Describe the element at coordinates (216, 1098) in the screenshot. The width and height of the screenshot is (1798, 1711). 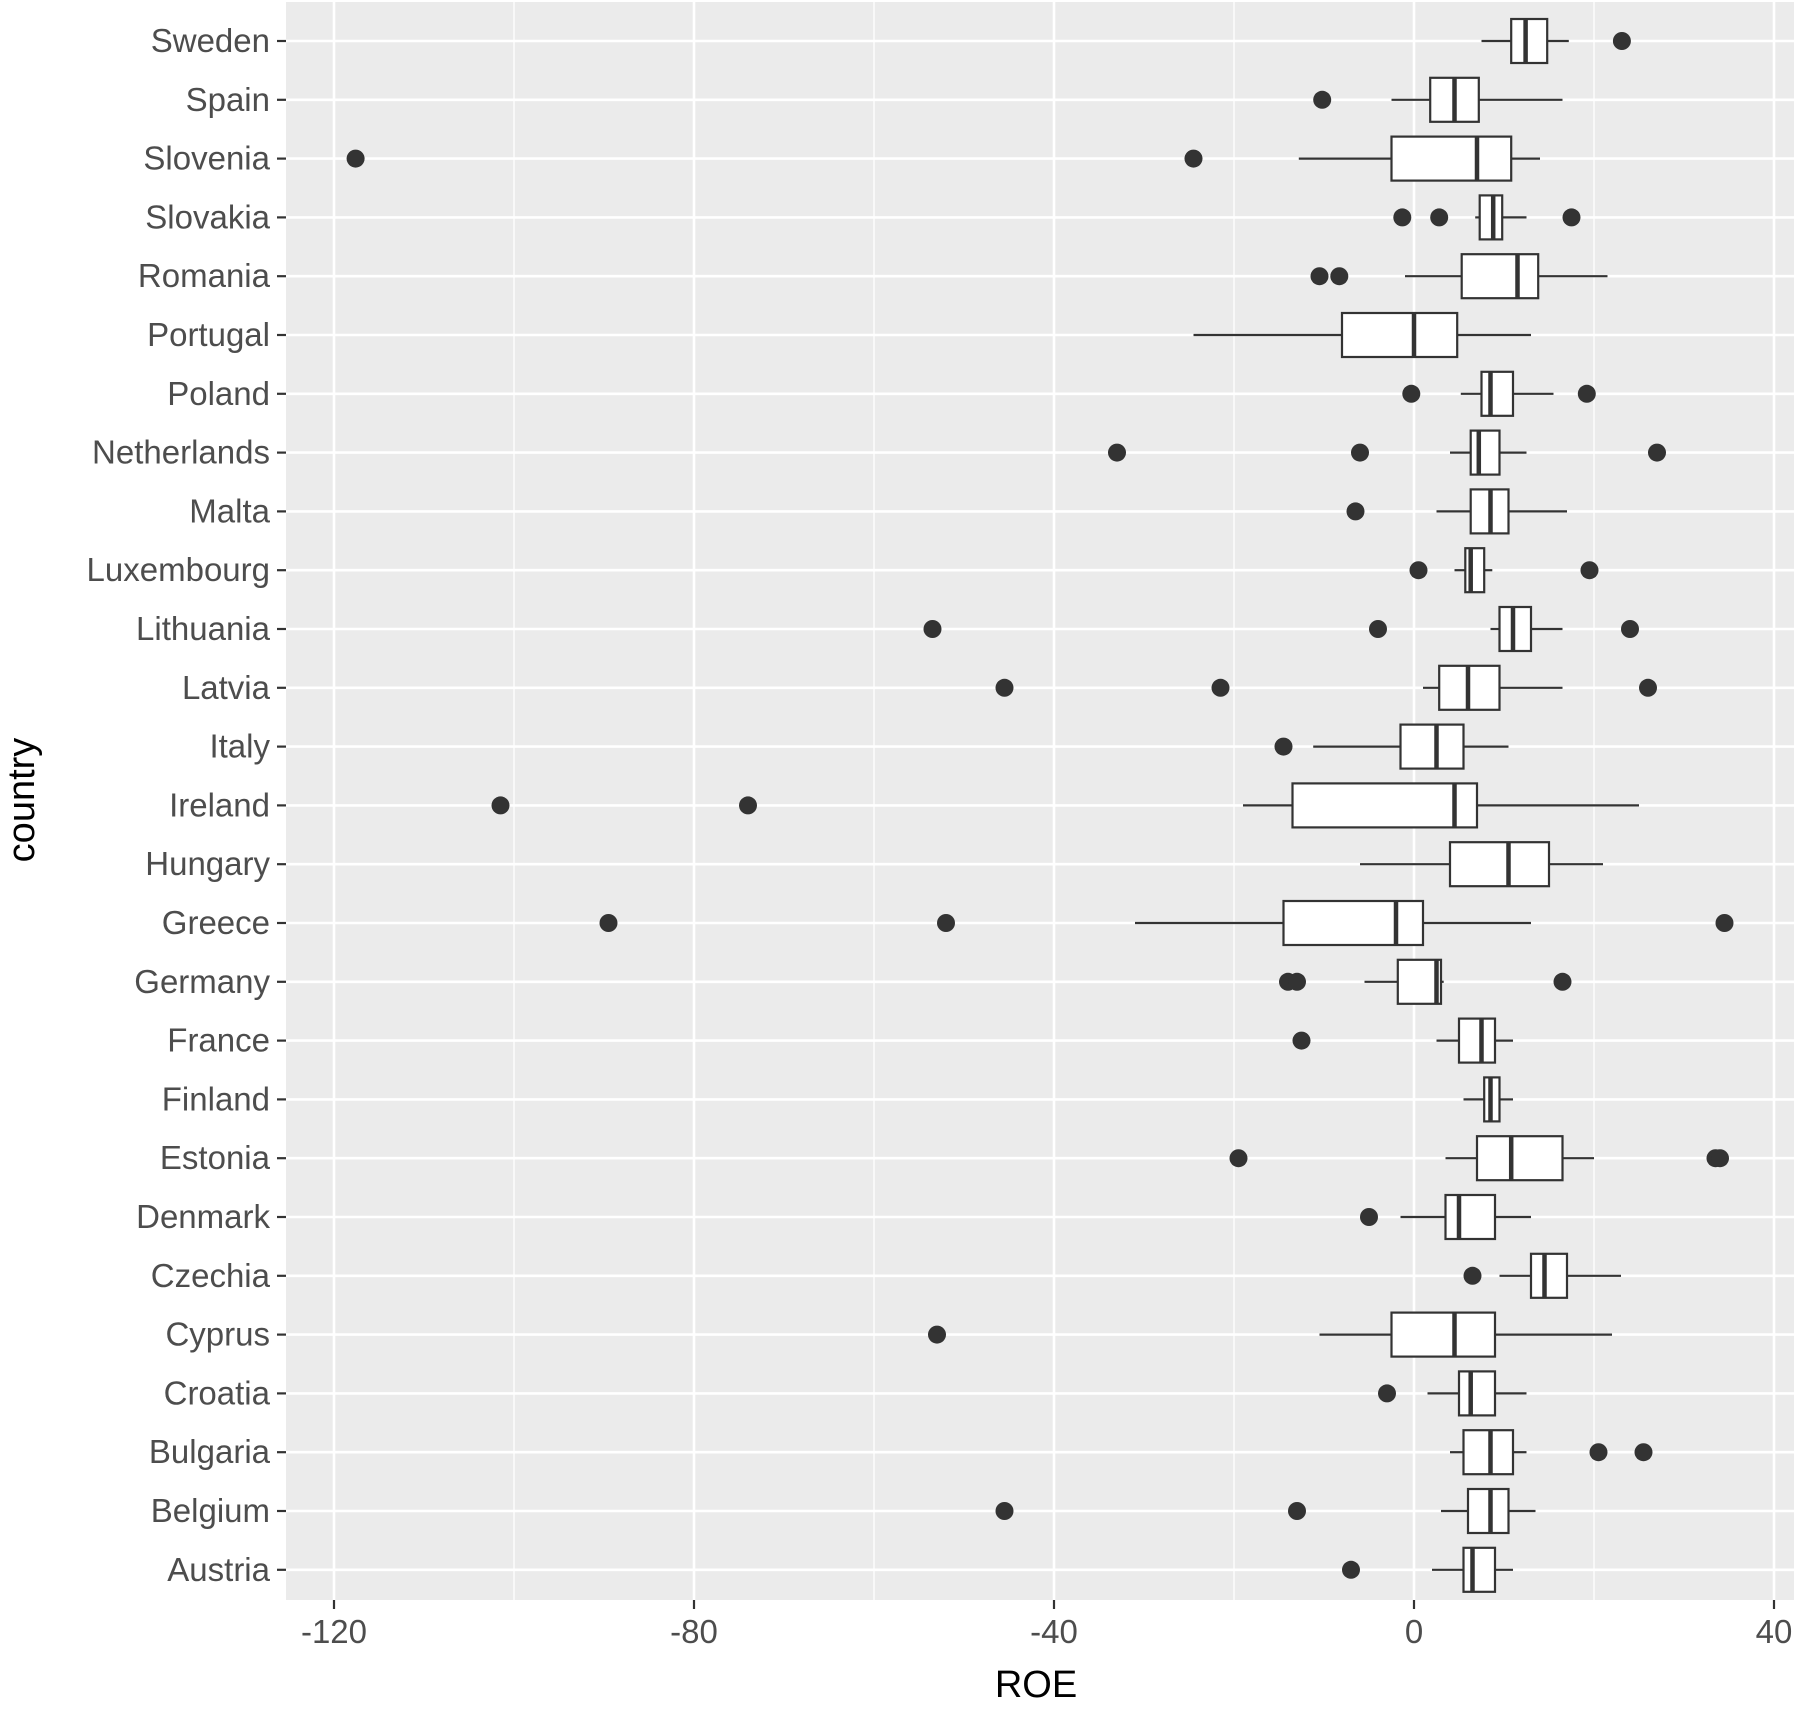
I see `y-tick-label-finland: Finland` at that location.